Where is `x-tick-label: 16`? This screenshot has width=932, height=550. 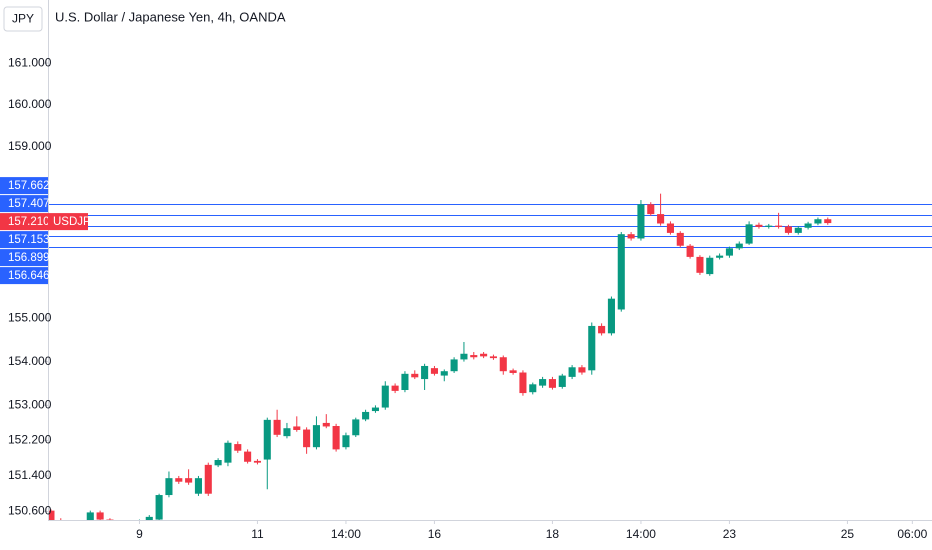
x-tick-label: 16 is located at coordinates (435, 534).